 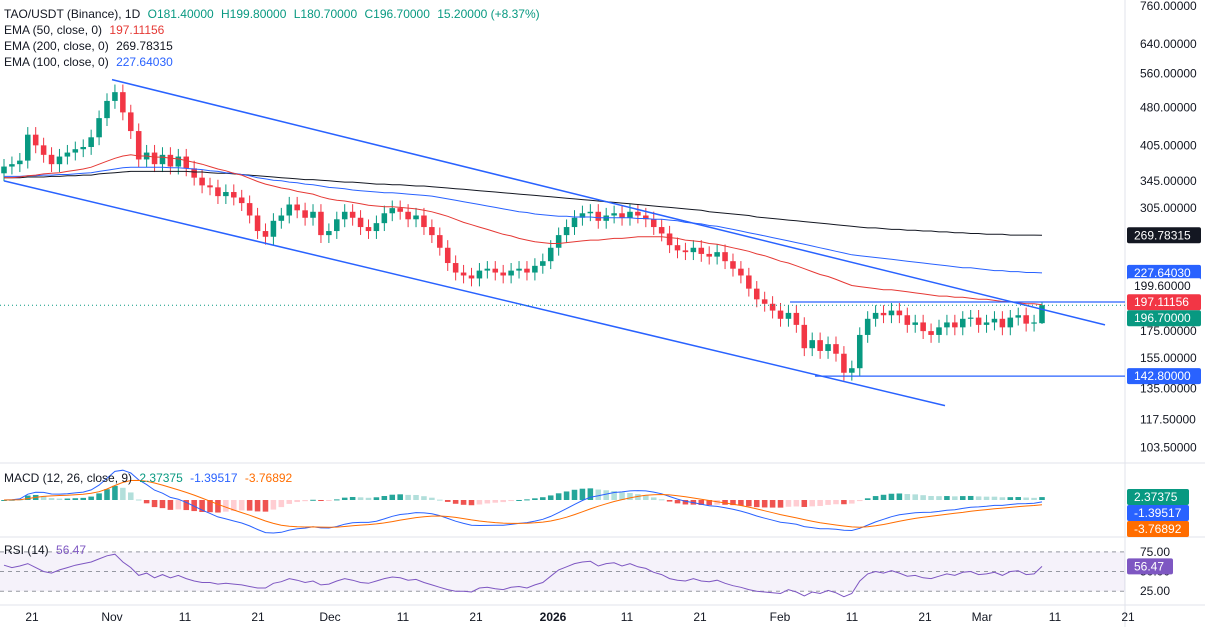 I want to click on high-level-tag: 199.60000, so click(x=1162, y=286).